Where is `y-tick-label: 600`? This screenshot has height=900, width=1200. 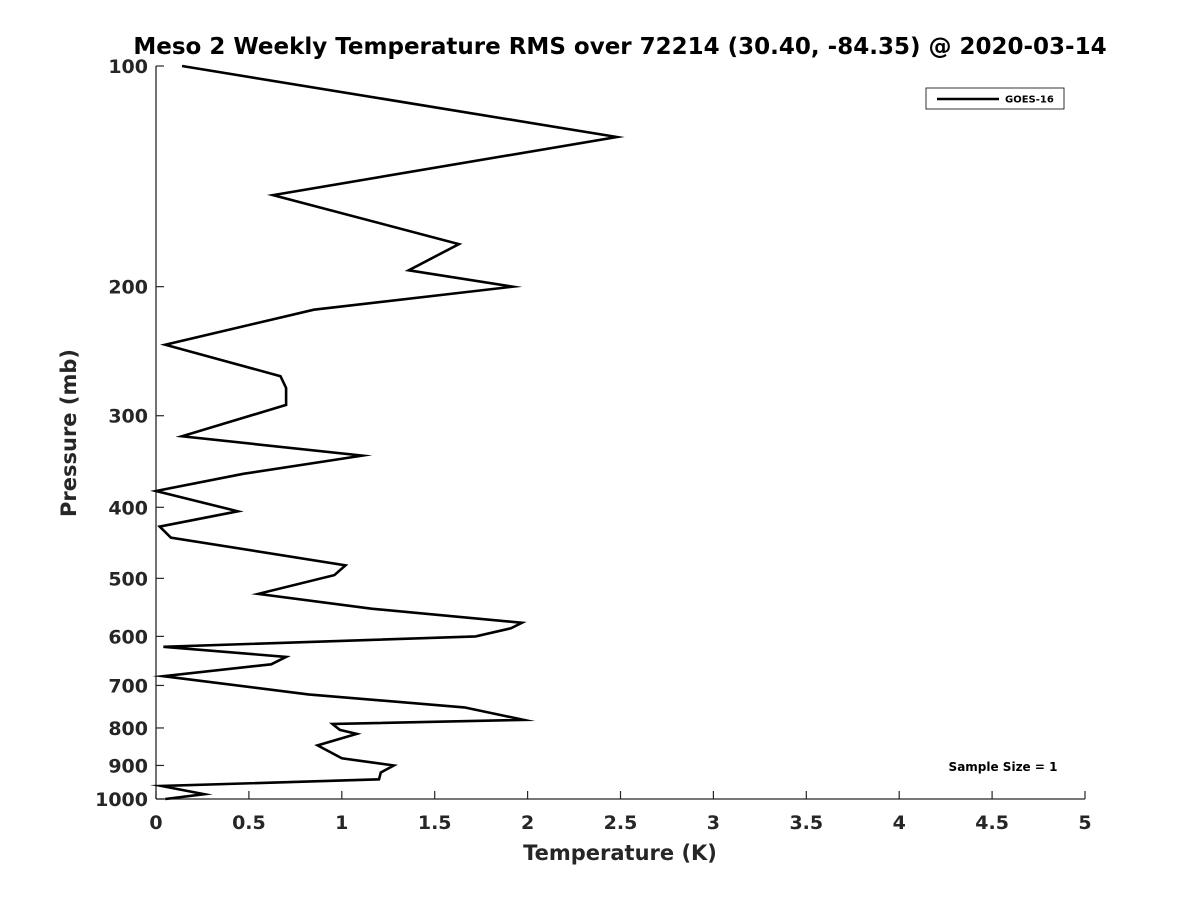 y-tick-label: 600 is located at coordinates (128, 637).